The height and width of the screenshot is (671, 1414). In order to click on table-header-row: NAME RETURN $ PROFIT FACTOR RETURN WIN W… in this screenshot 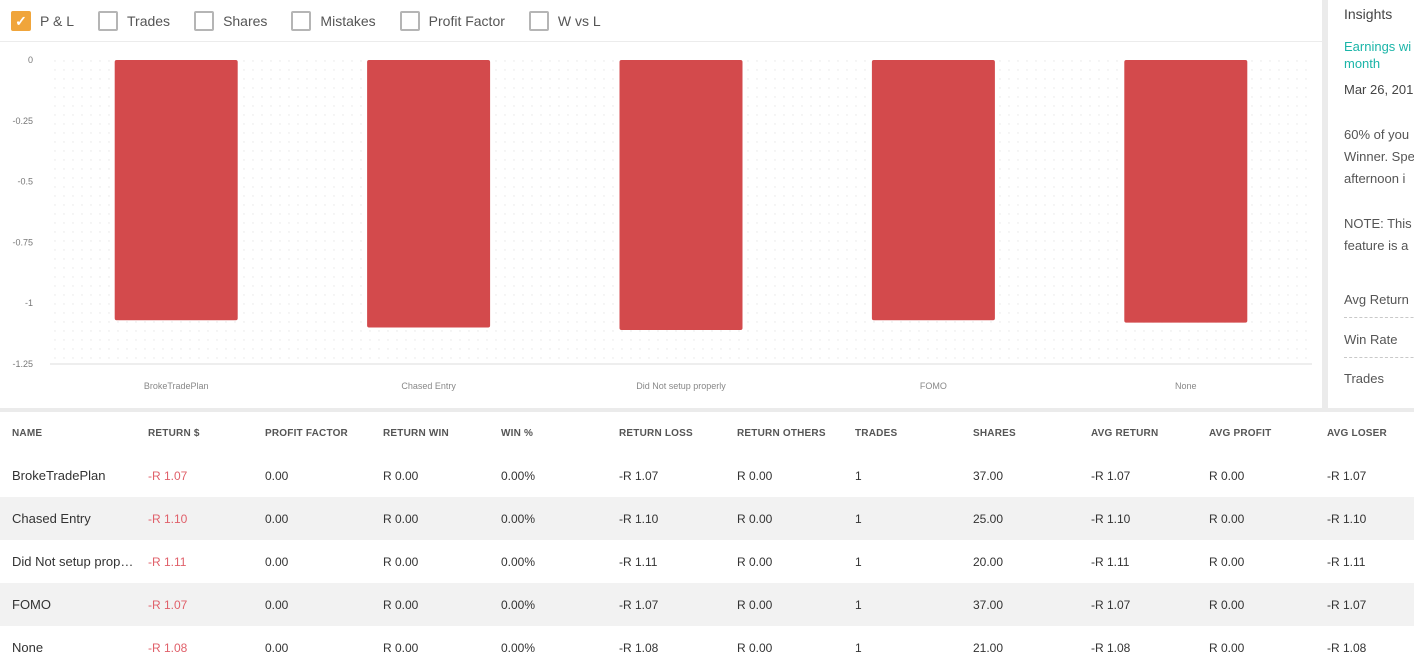, I will do `click(707, 433)`.